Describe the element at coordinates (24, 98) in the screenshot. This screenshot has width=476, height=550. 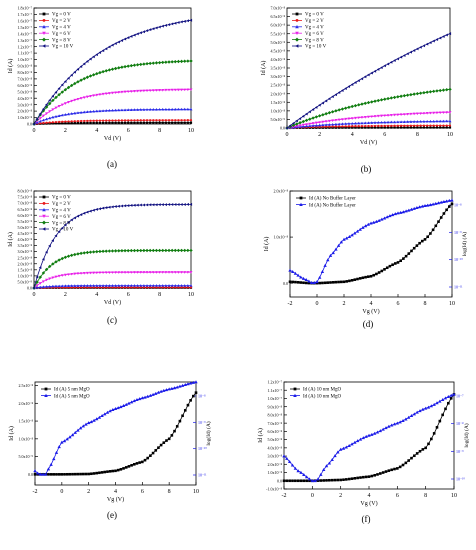
I see `y-tick-label: 4.0x10⁻⁸` at that location.